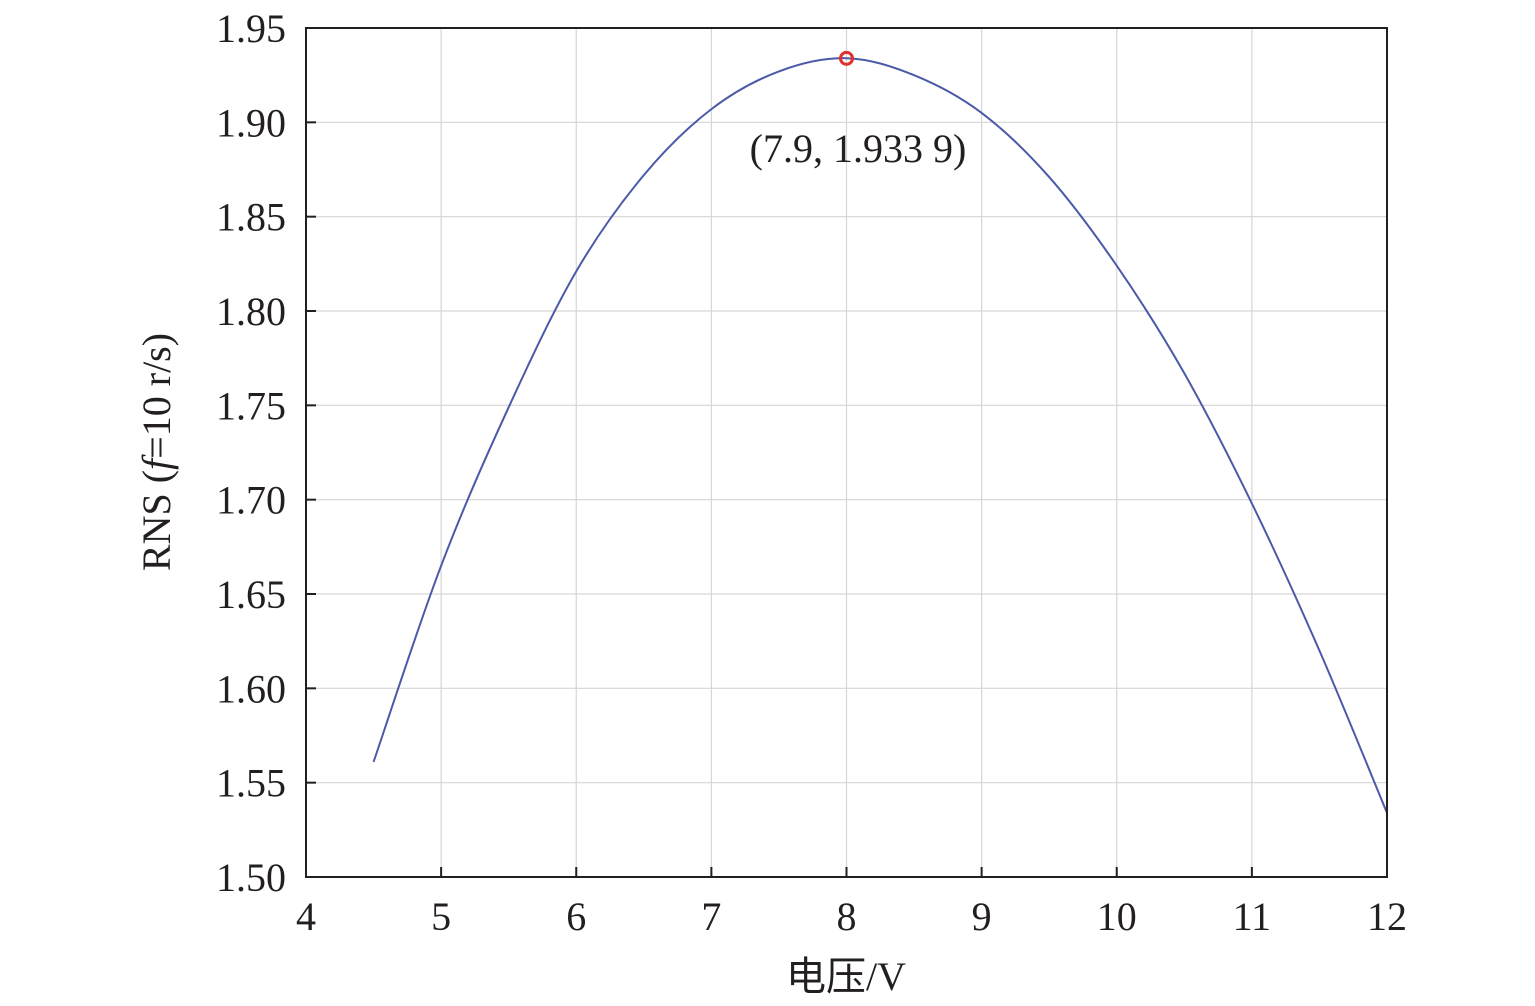  I want to click on x-tick-label: 5, so click(441, 916).